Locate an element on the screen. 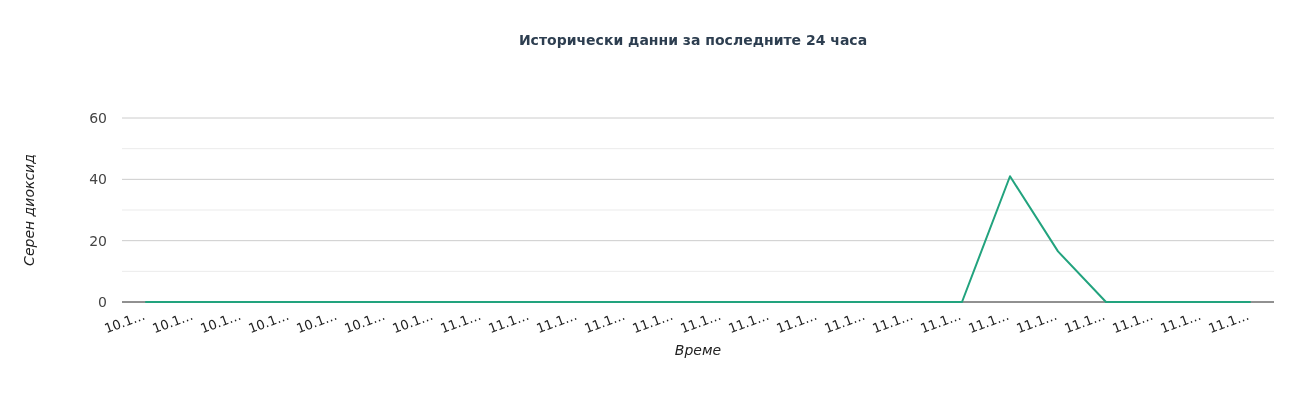  y-tick-label: 60 is located at coordinates (98, 117).